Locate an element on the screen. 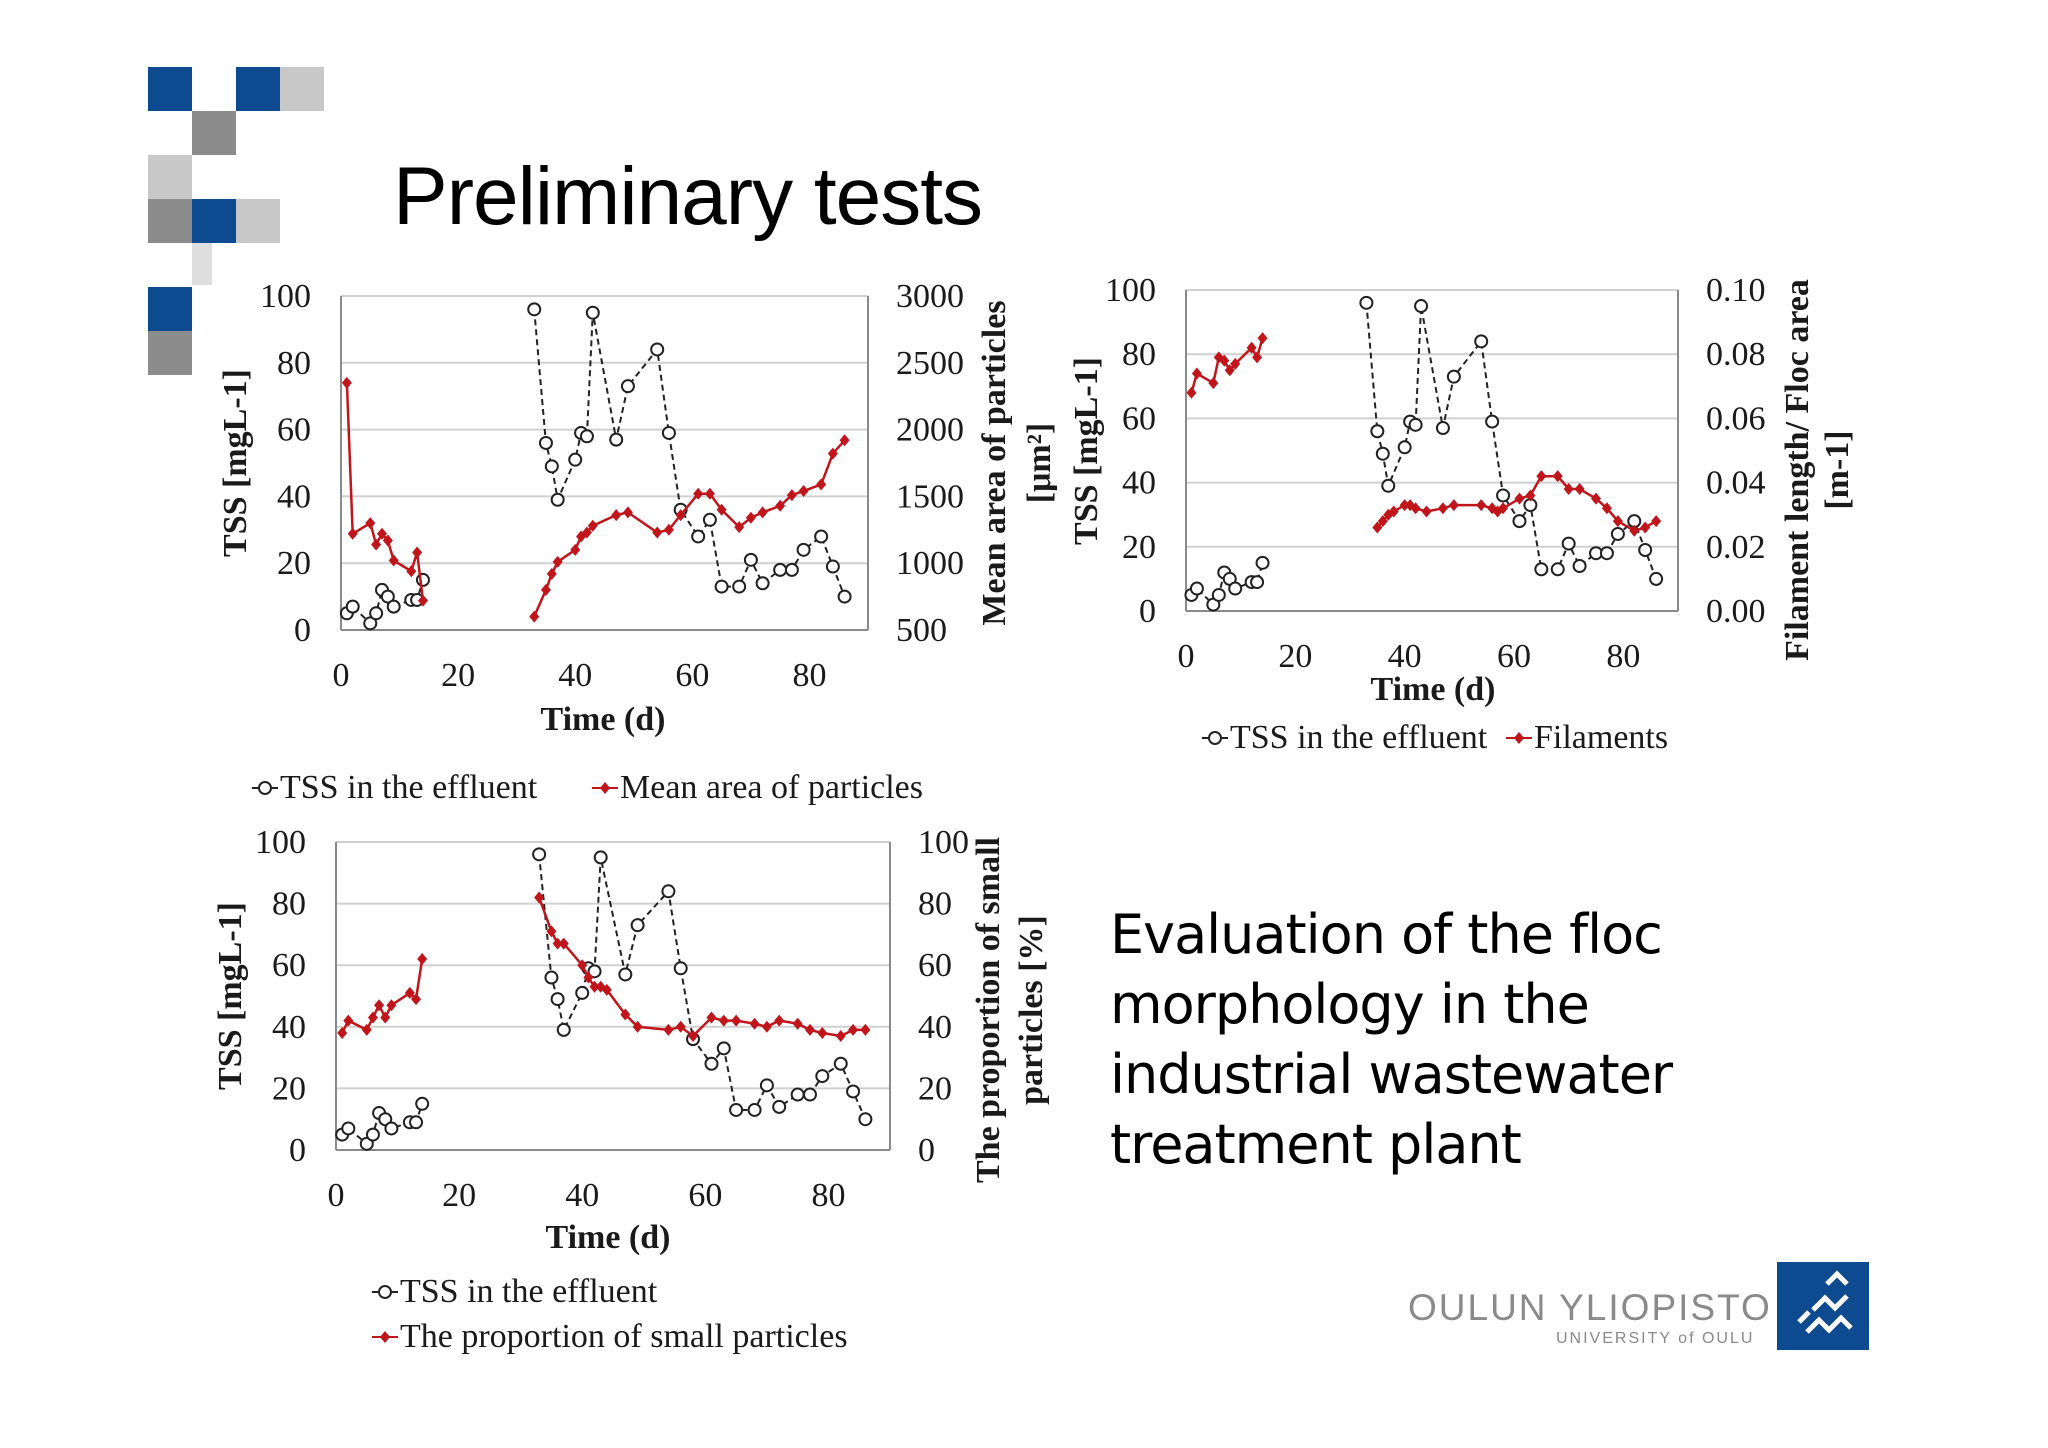  legend-item: Mean area of particles is located at coordinates (757, 787).